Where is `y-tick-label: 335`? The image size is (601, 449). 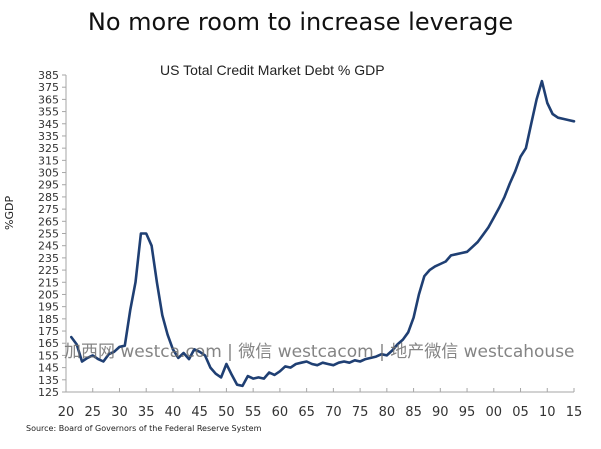
y-tick-label: 335 is located at coordinates (48, 136).